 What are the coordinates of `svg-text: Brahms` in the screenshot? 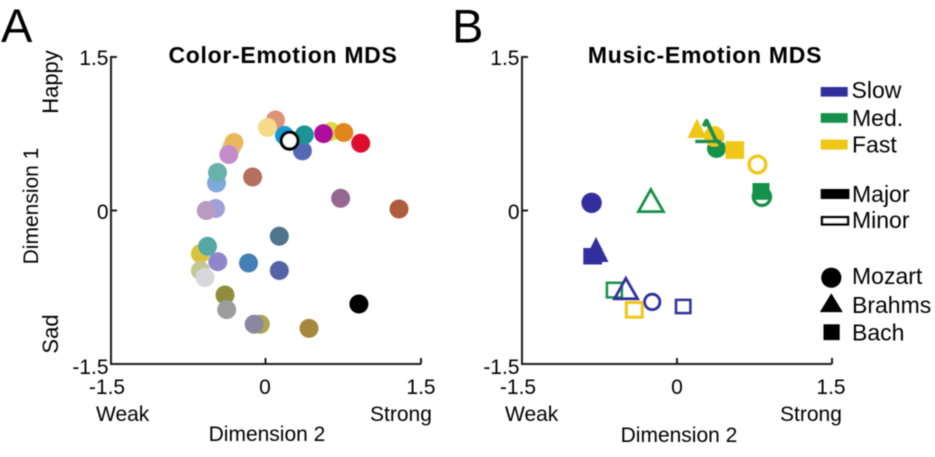 It's located at (891, 305).